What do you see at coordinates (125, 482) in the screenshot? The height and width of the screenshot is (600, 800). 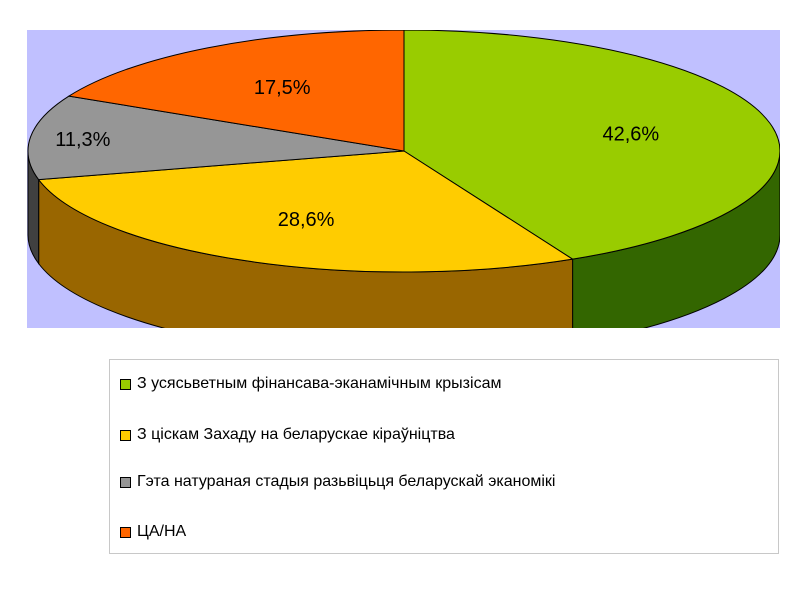 I see `legend-swatch-natural-stage` at bounding box center [125, 482].